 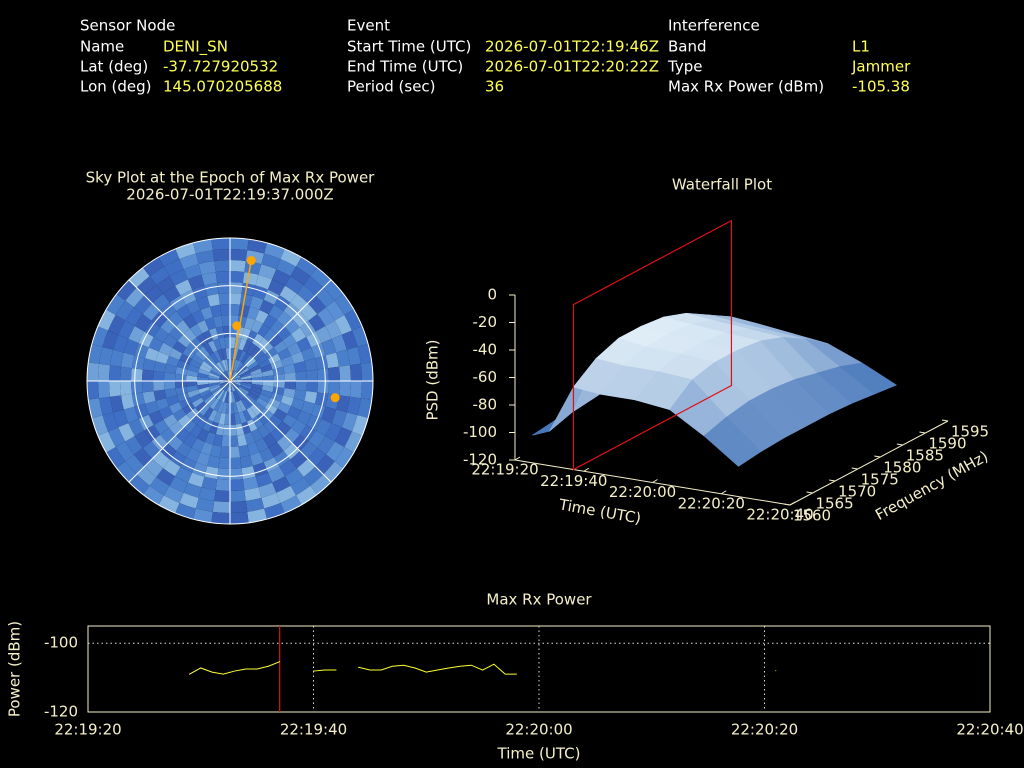 I want to click on z-tick-label: 0, so click(x=492, y=295).